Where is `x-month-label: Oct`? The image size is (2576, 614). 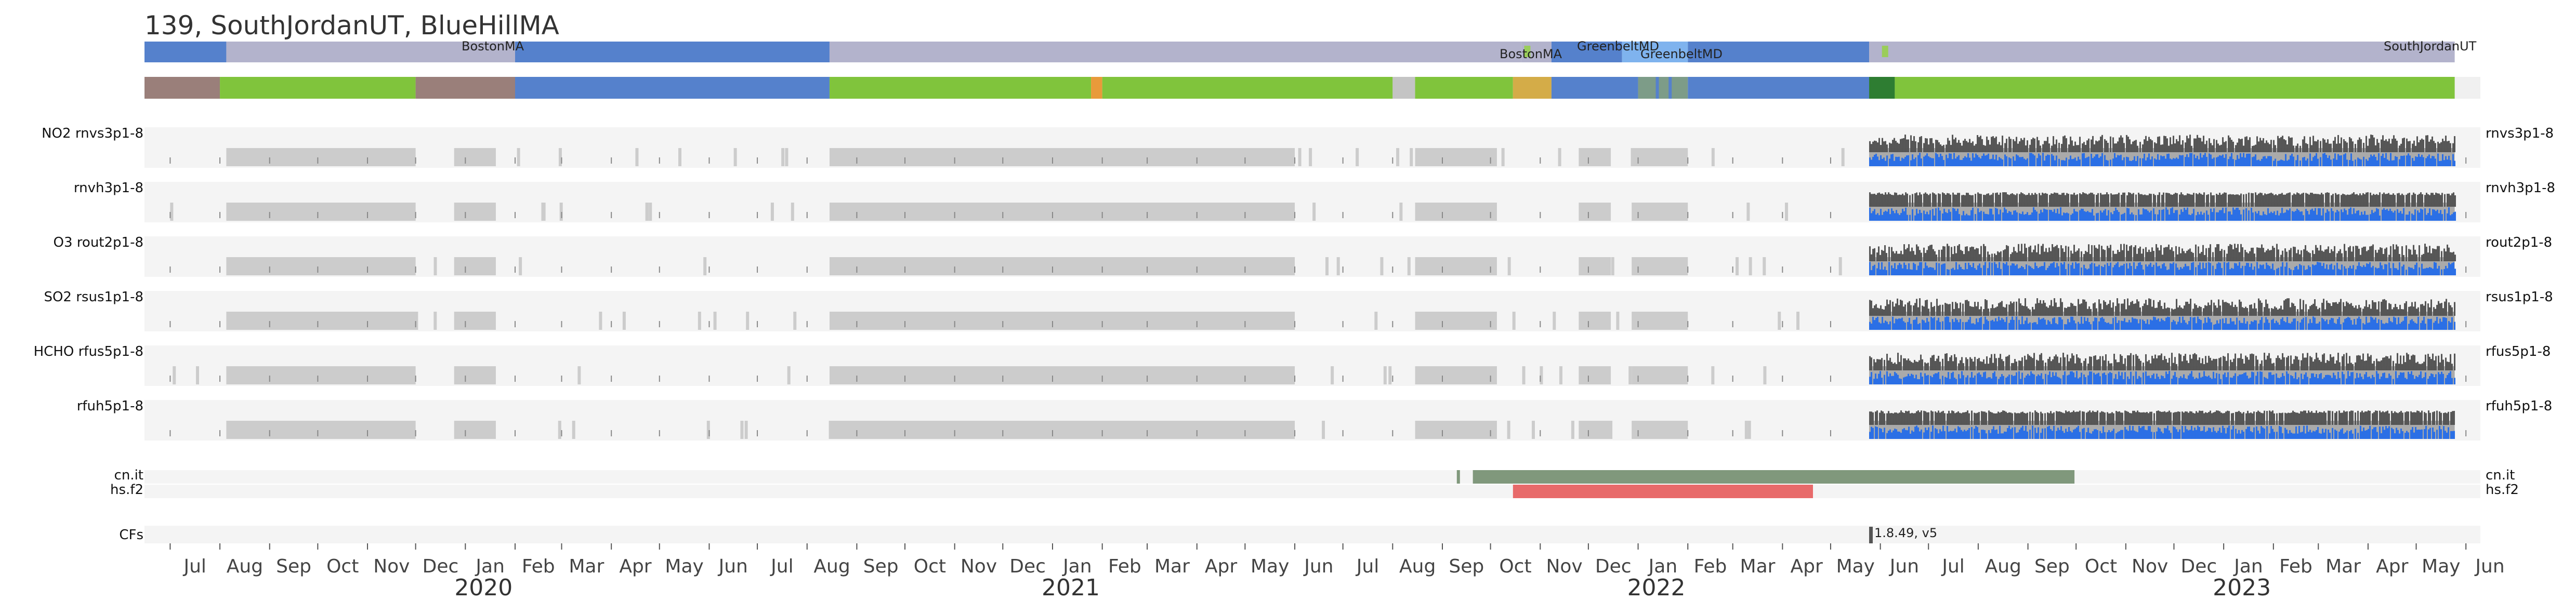
x-month-label: Oct is located at coordinates (930, 566).